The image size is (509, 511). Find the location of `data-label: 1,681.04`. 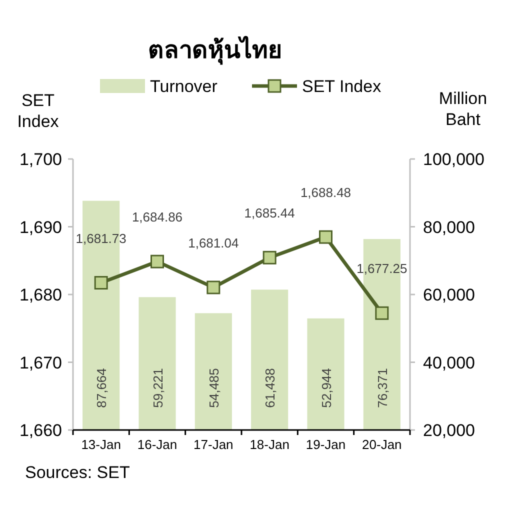

data-label: 1,681.04 is located at coordinates (213, 242).